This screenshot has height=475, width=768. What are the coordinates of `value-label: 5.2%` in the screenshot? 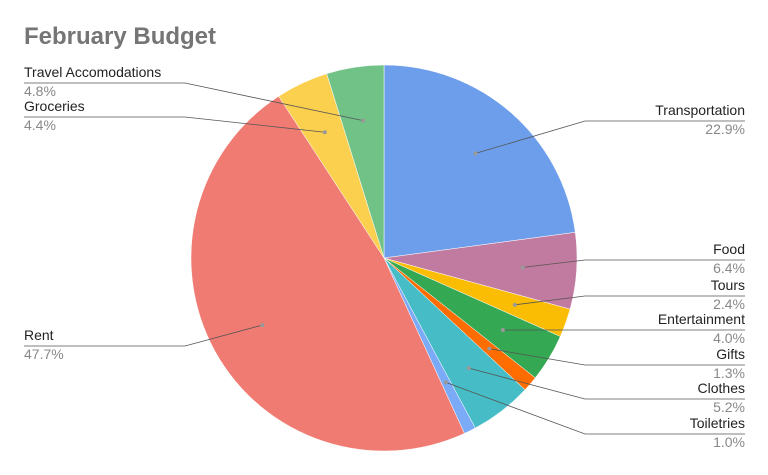 It's located at (729, 407).